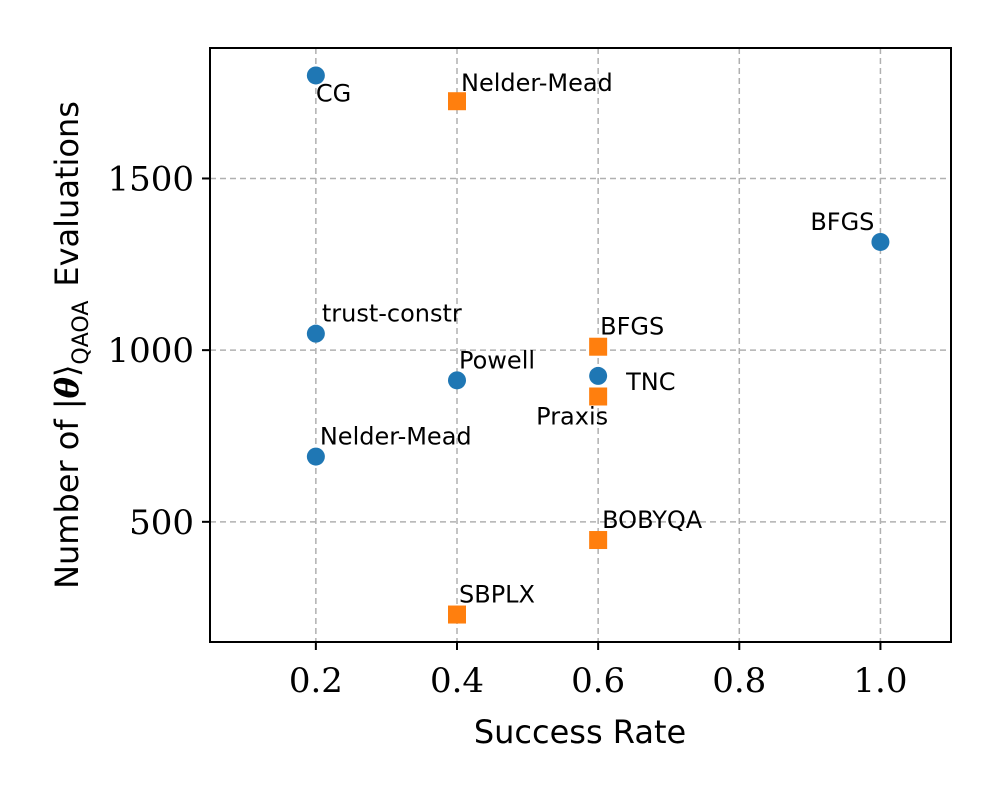 The image size is (1000, 800). I want to click on y-axis-ticks: 500 1000 1500, so click(158, 351).